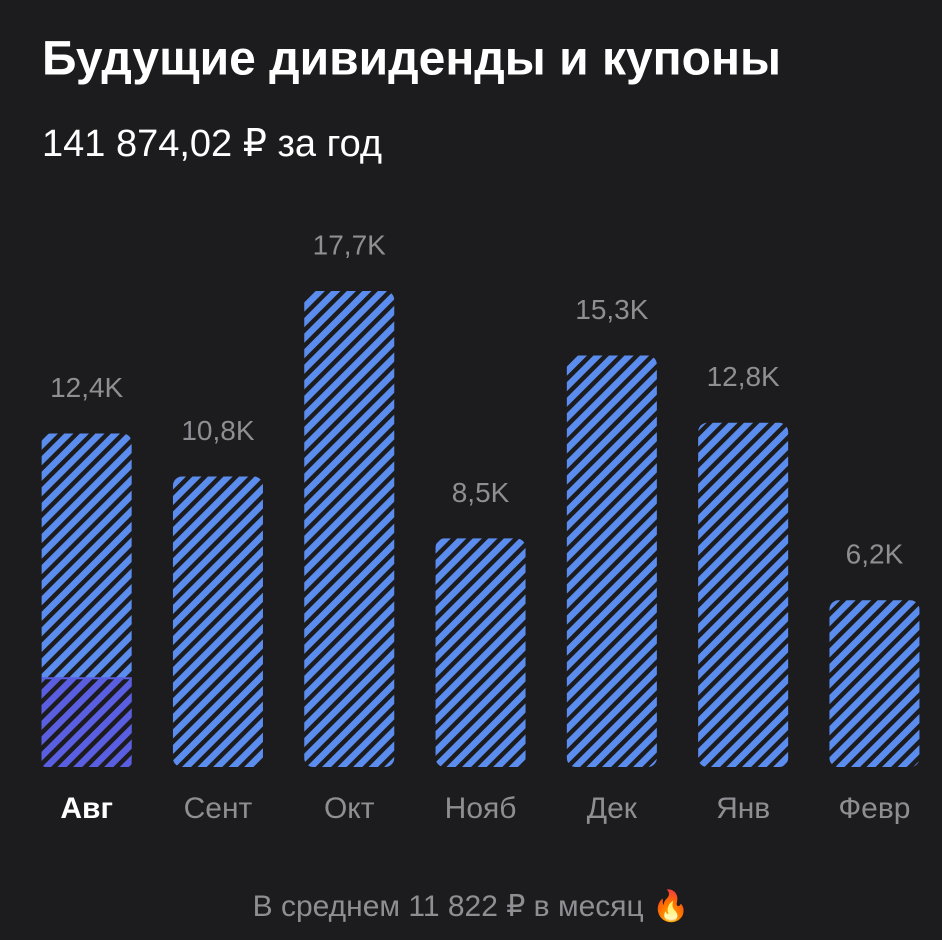  I want to click on x-tick-label: Февр, so click(874, 808).